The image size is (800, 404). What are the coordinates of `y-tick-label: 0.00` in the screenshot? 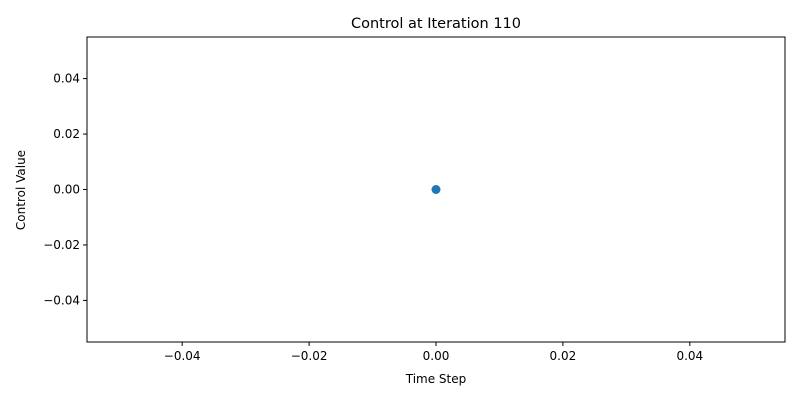 It's located at (66, 190).